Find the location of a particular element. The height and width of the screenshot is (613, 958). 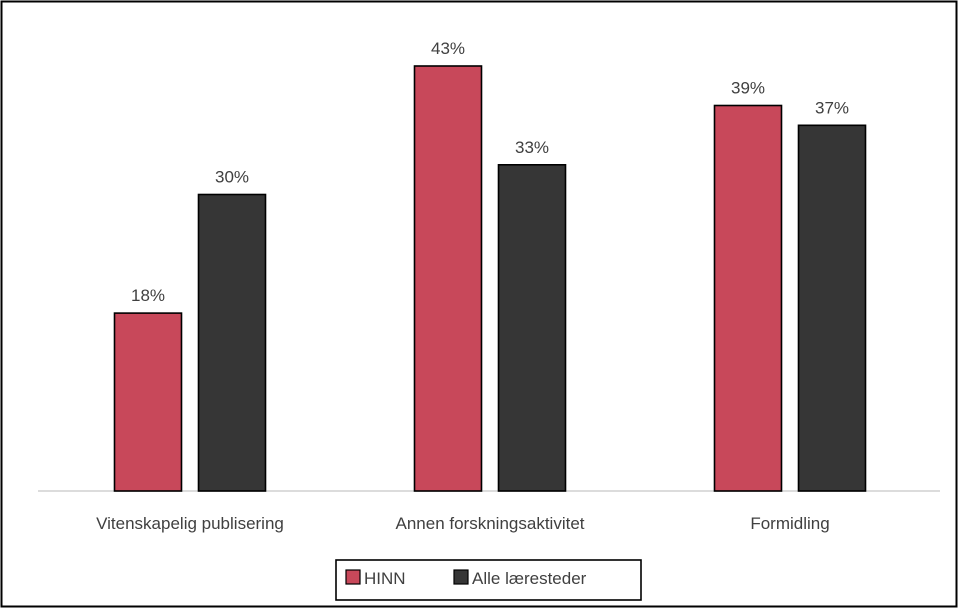

category-label-formidling: Formidling is located at coordinates (789, 523).